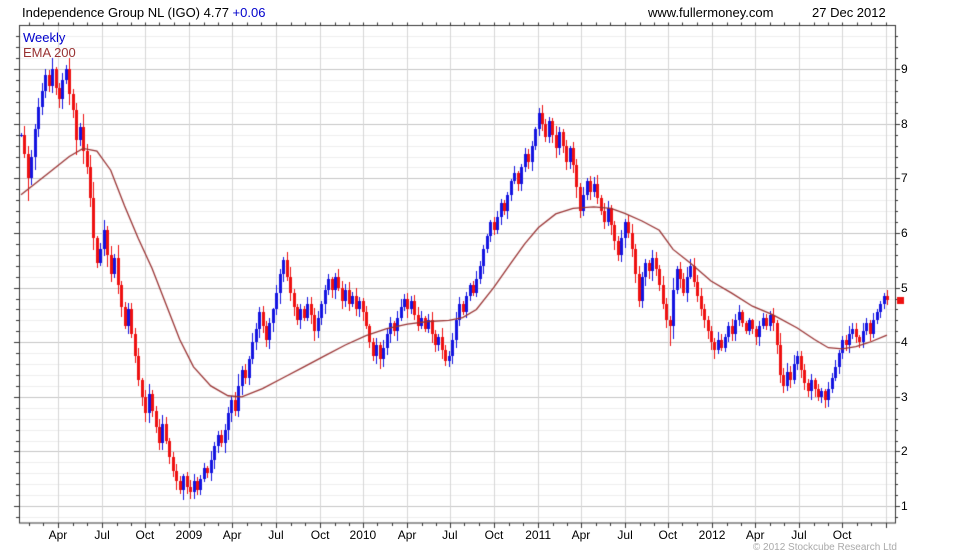 Image resolution: width=980 pixels, height=560 pixels. I want to click on x-axis-label: 2010, so click(363, 535).